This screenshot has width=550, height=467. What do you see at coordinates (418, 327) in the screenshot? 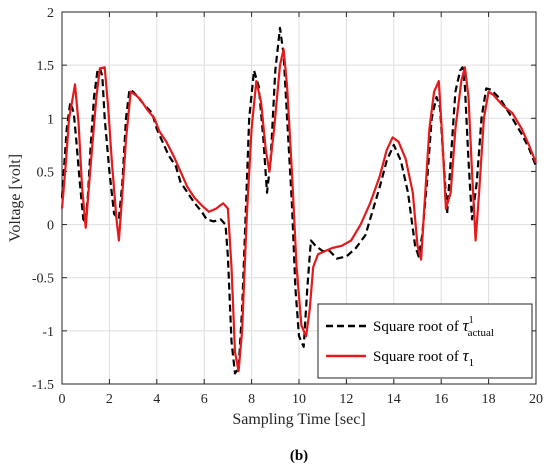
I see `legend-prefix-actual: Square root of` at bounding box center [418, 327].